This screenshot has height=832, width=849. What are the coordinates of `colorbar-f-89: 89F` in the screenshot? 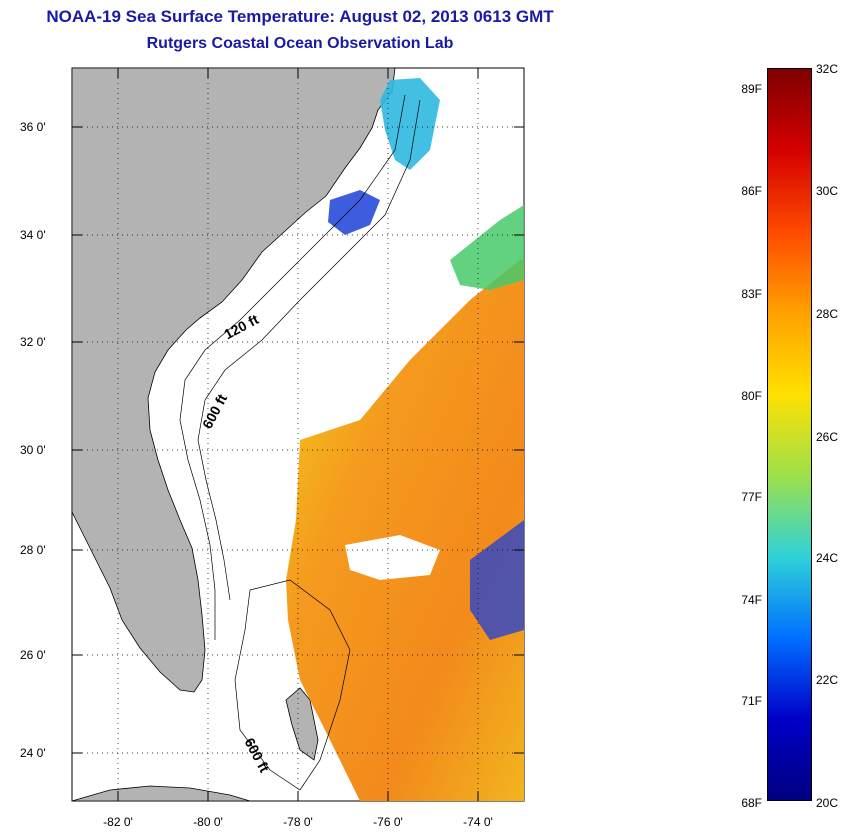 It's located at (751, 89).